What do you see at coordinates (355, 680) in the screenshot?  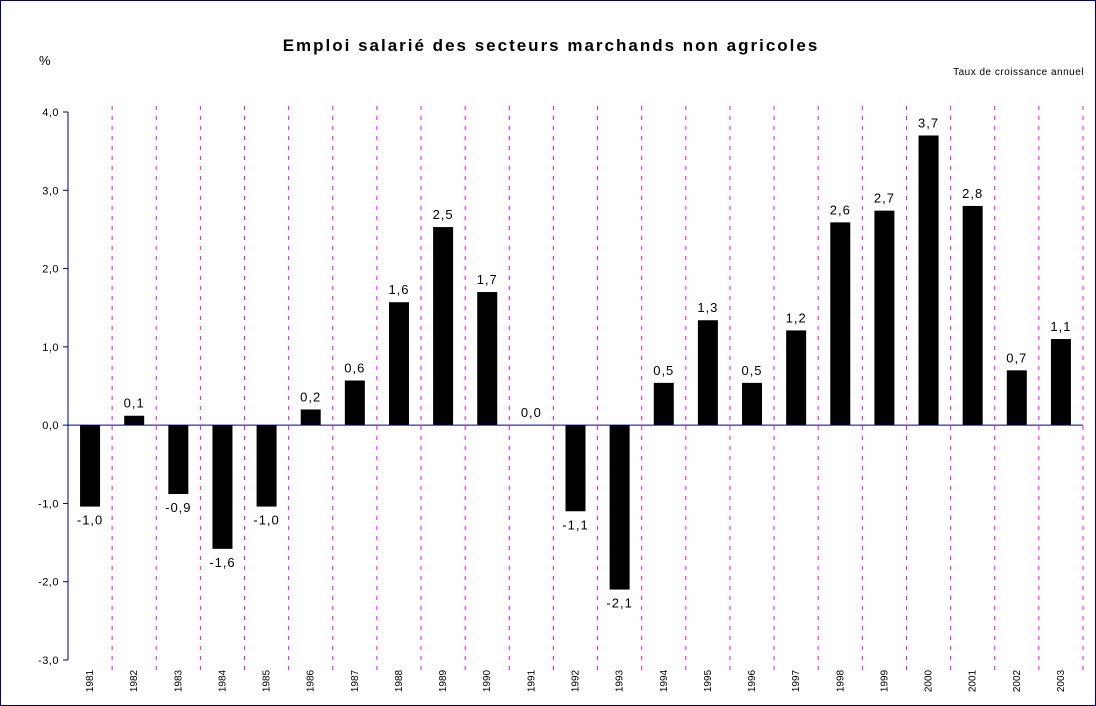 I see `x-tick-label: 1987` at bounding box center [355, 680].